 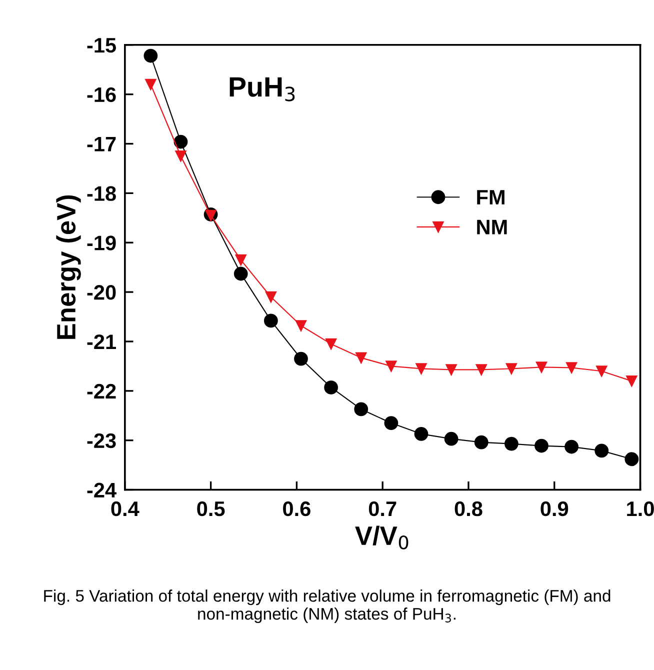 What do you see at coordinates (492, 227) in the screenshot?
I see `legend-label: NM` at bounding box center [492, 227].